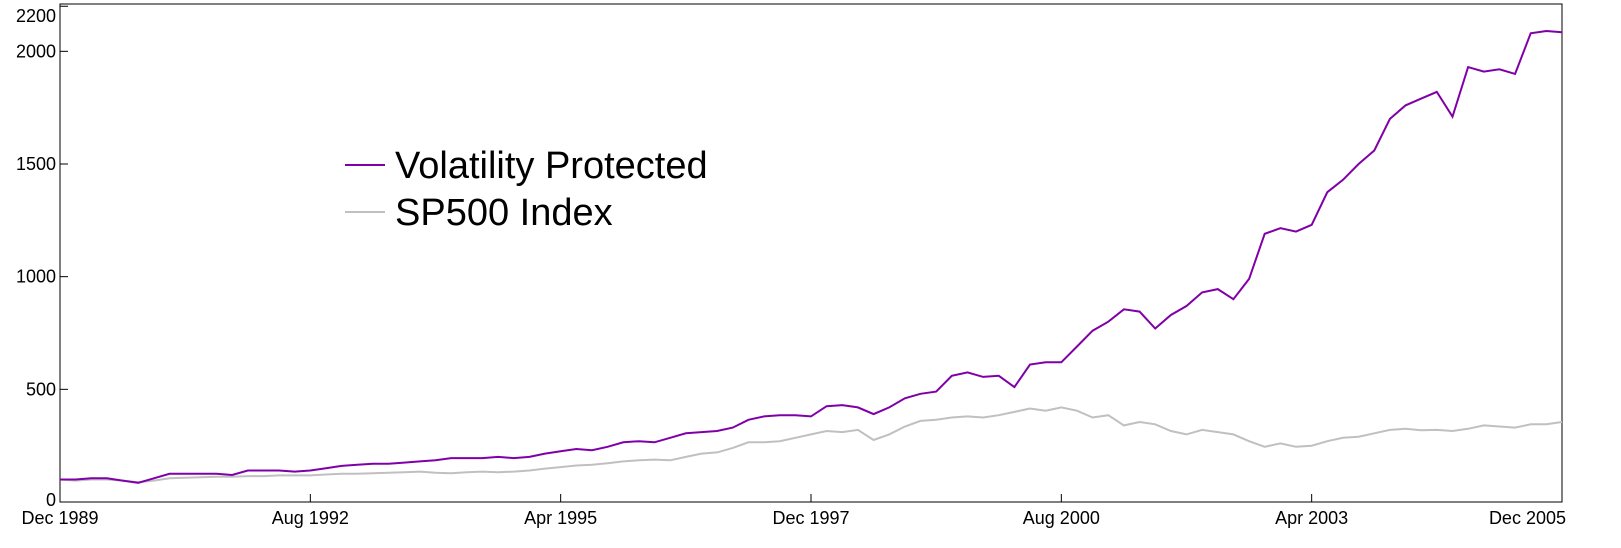  What do you see at coordinates (1527, 518) in the screenshot?
I see `x-tick-label: Dec 2005` at bounding box center [1527, 518].